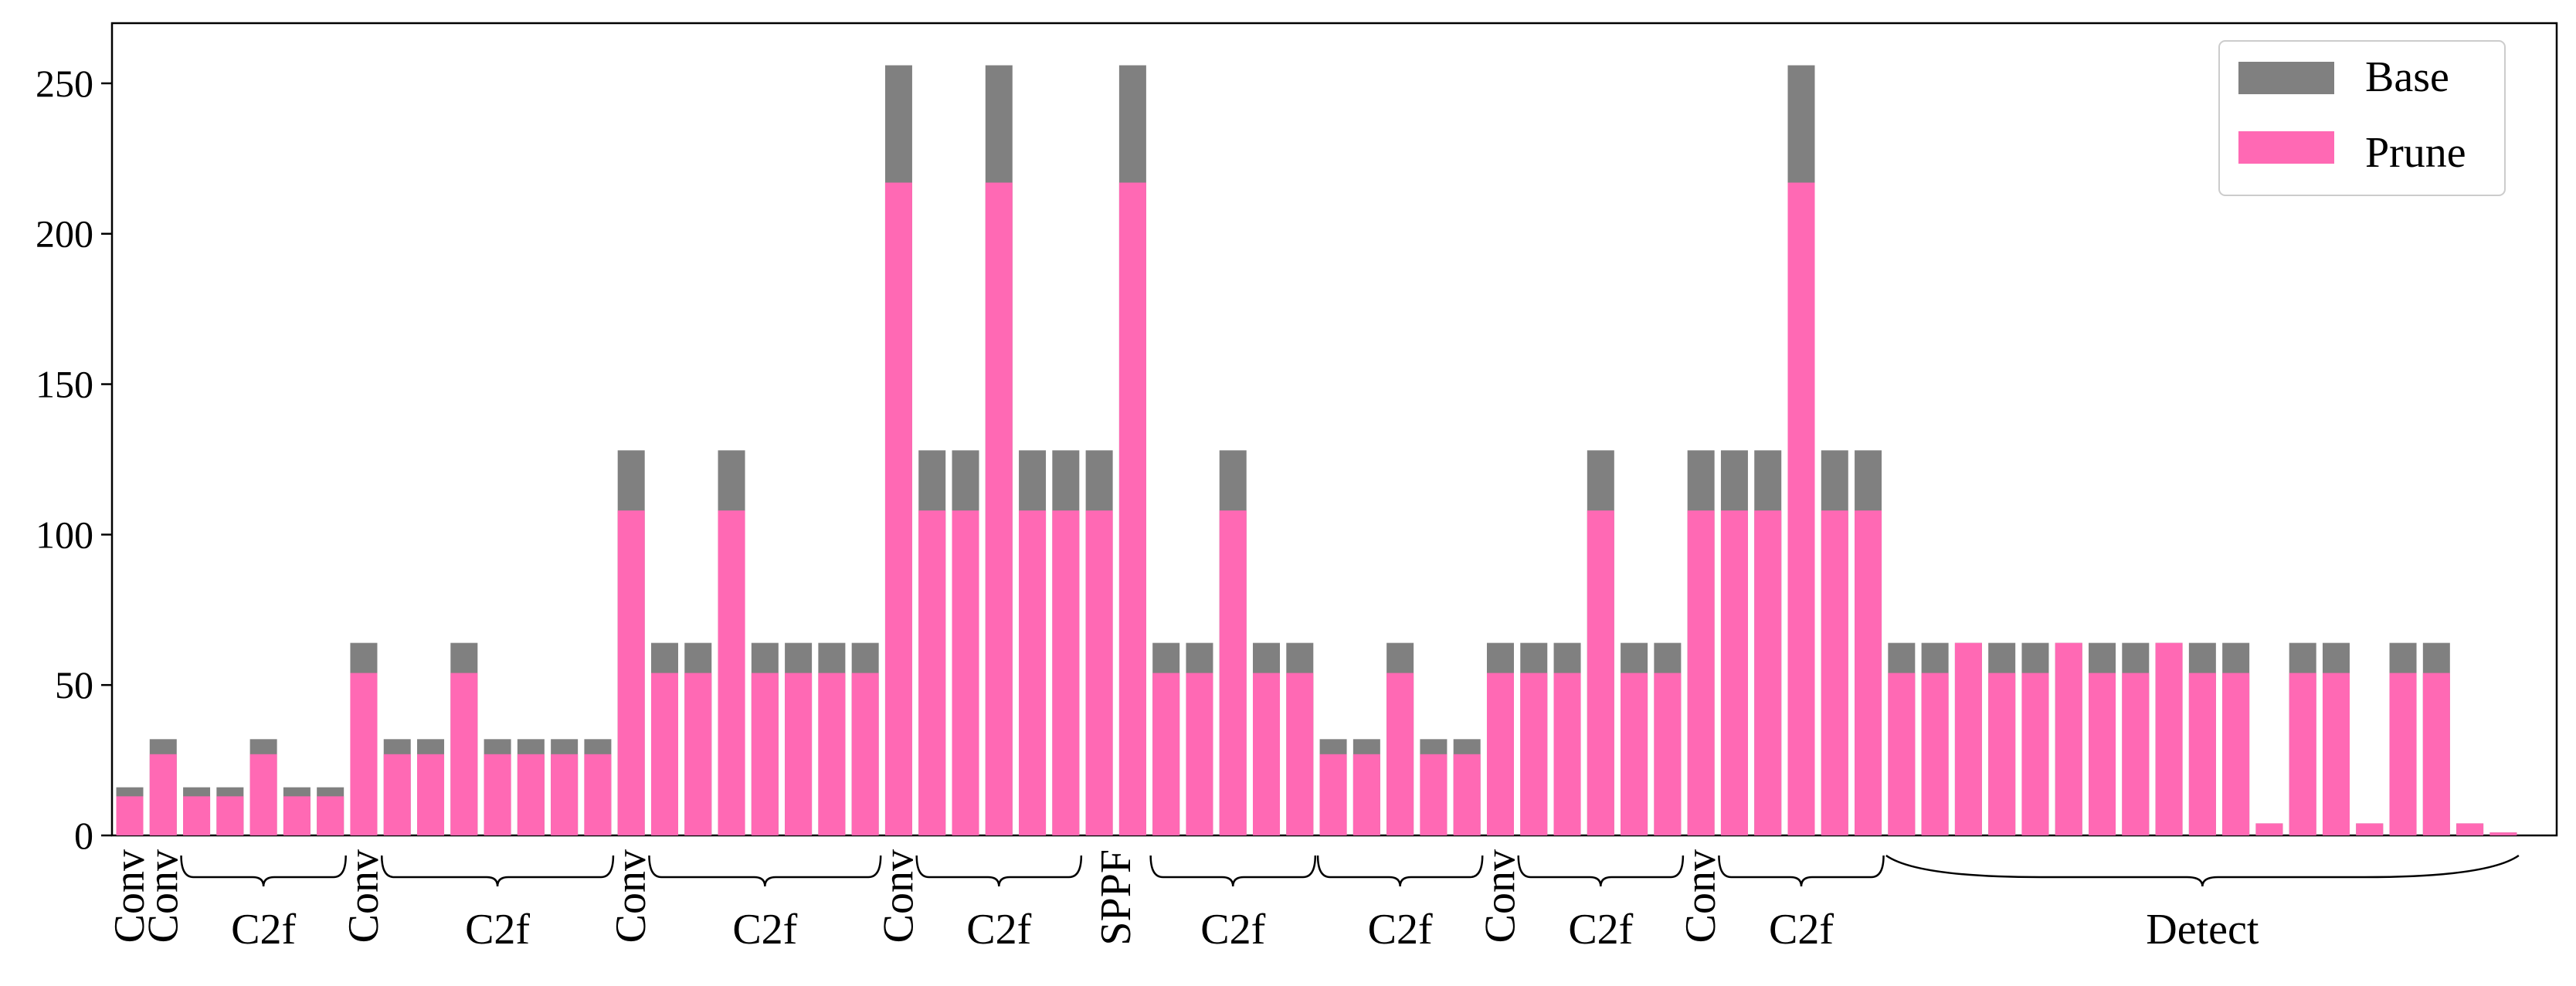  What do you see at coordinates (1701, 896) in the screenshot?
I see `group-label-14: Conv` at bounding box center [1701, 896].